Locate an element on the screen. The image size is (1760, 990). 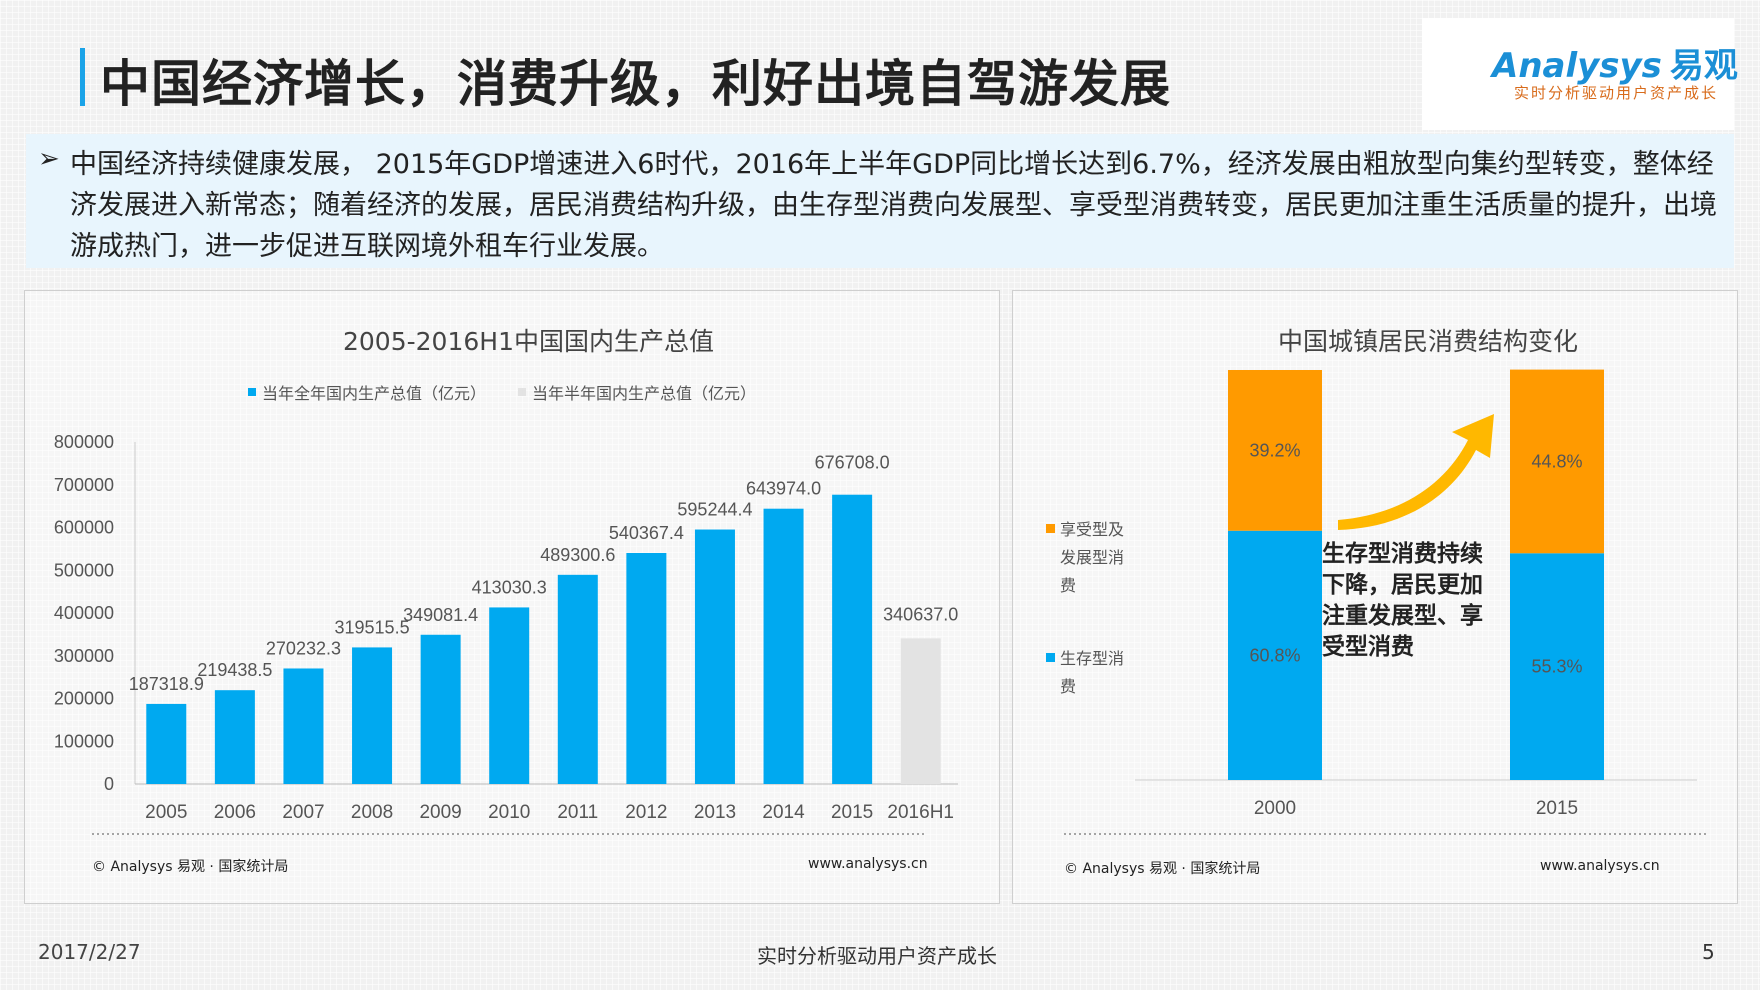
gdp-data-label: 595244.4 is located at coordinates (714, 510).